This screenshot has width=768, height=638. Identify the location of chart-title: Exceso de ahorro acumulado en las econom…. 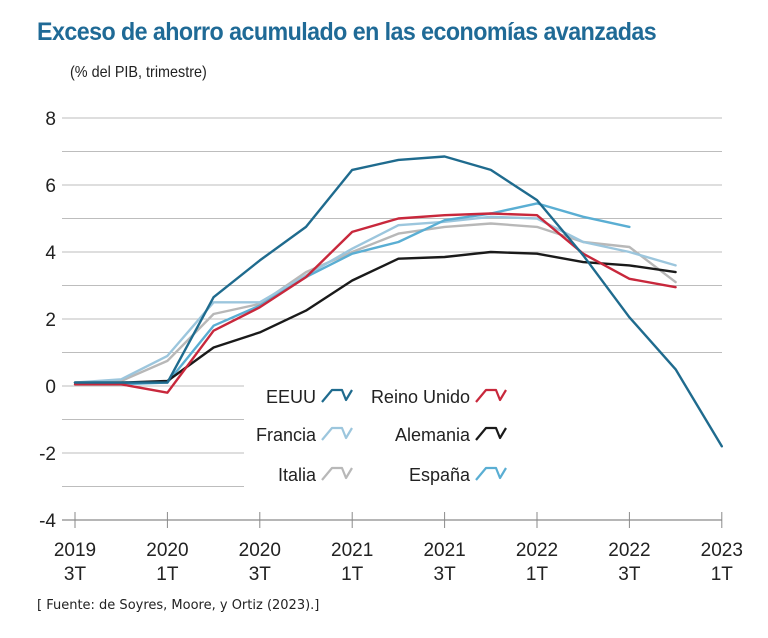
(347, 32).